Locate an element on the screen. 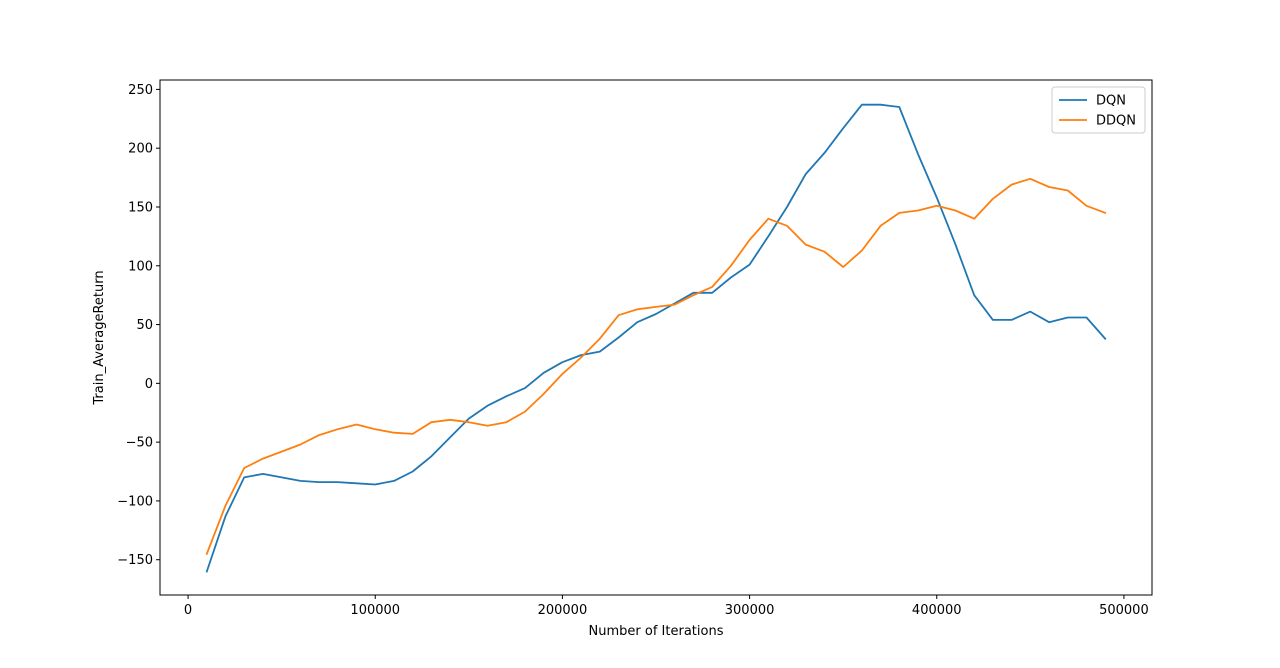  y-axis-label: Train_AverageReturn is located at coordinates (99, 337).